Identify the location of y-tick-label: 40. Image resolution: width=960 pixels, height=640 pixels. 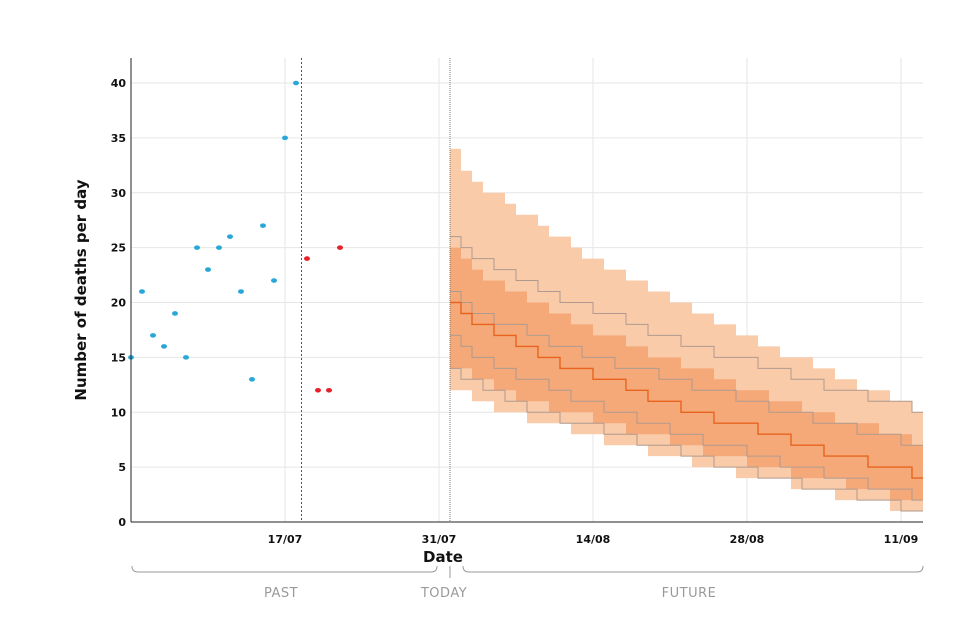
(119, 83).